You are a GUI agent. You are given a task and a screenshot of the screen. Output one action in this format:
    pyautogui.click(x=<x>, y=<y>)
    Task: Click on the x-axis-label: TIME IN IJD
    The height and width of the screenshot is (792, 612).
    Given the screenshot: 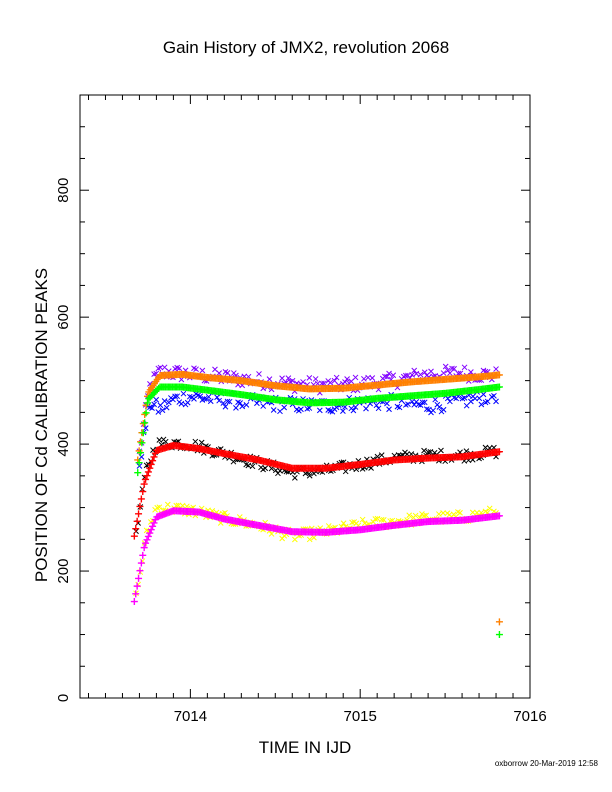 What is the action you would take?
    pyautogui.click(x=305, y=747)
    